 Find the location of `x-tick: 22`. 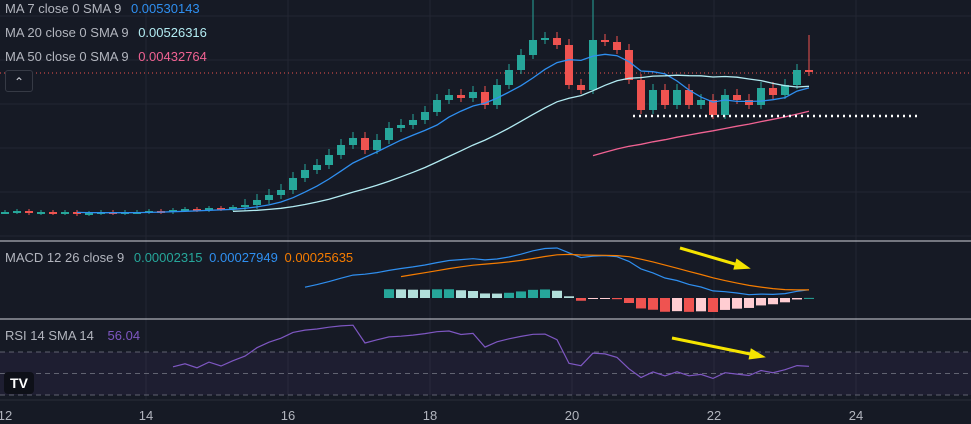

x-tick: 22 is located at coordinates (714, 415).